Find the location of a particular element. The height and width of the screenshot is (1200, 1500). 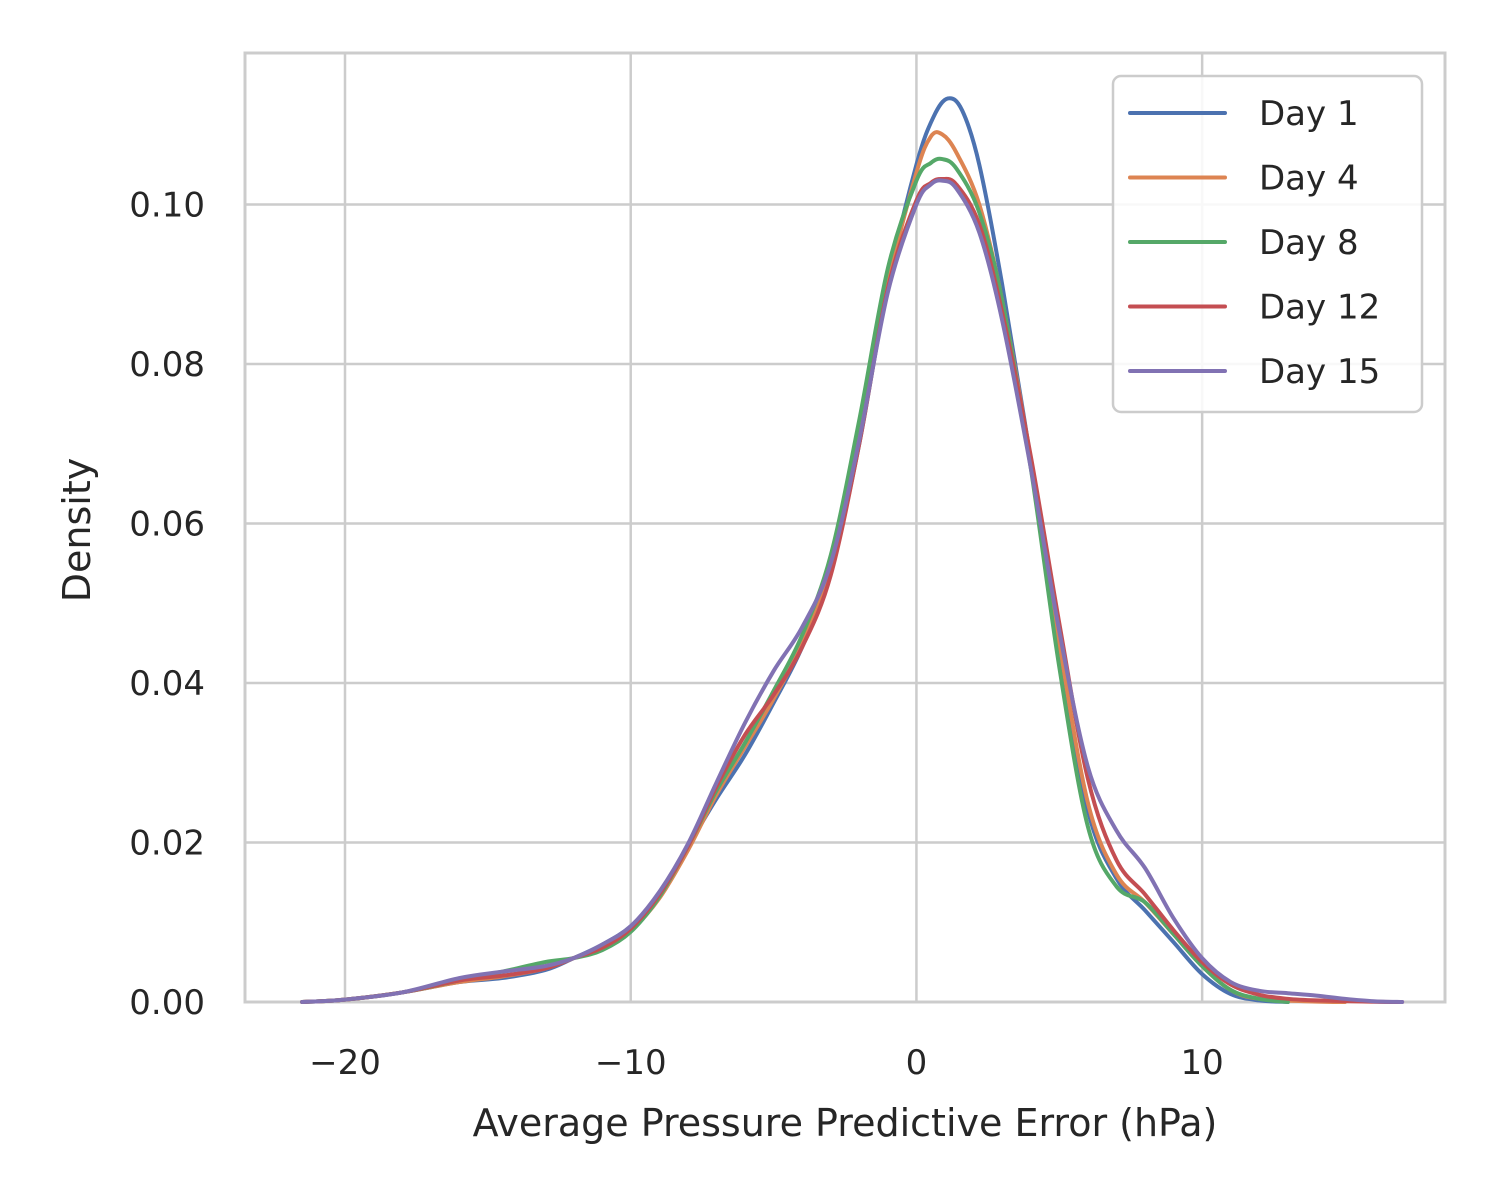

x-tick-label: −10 is located at coordinates (631, 1063).